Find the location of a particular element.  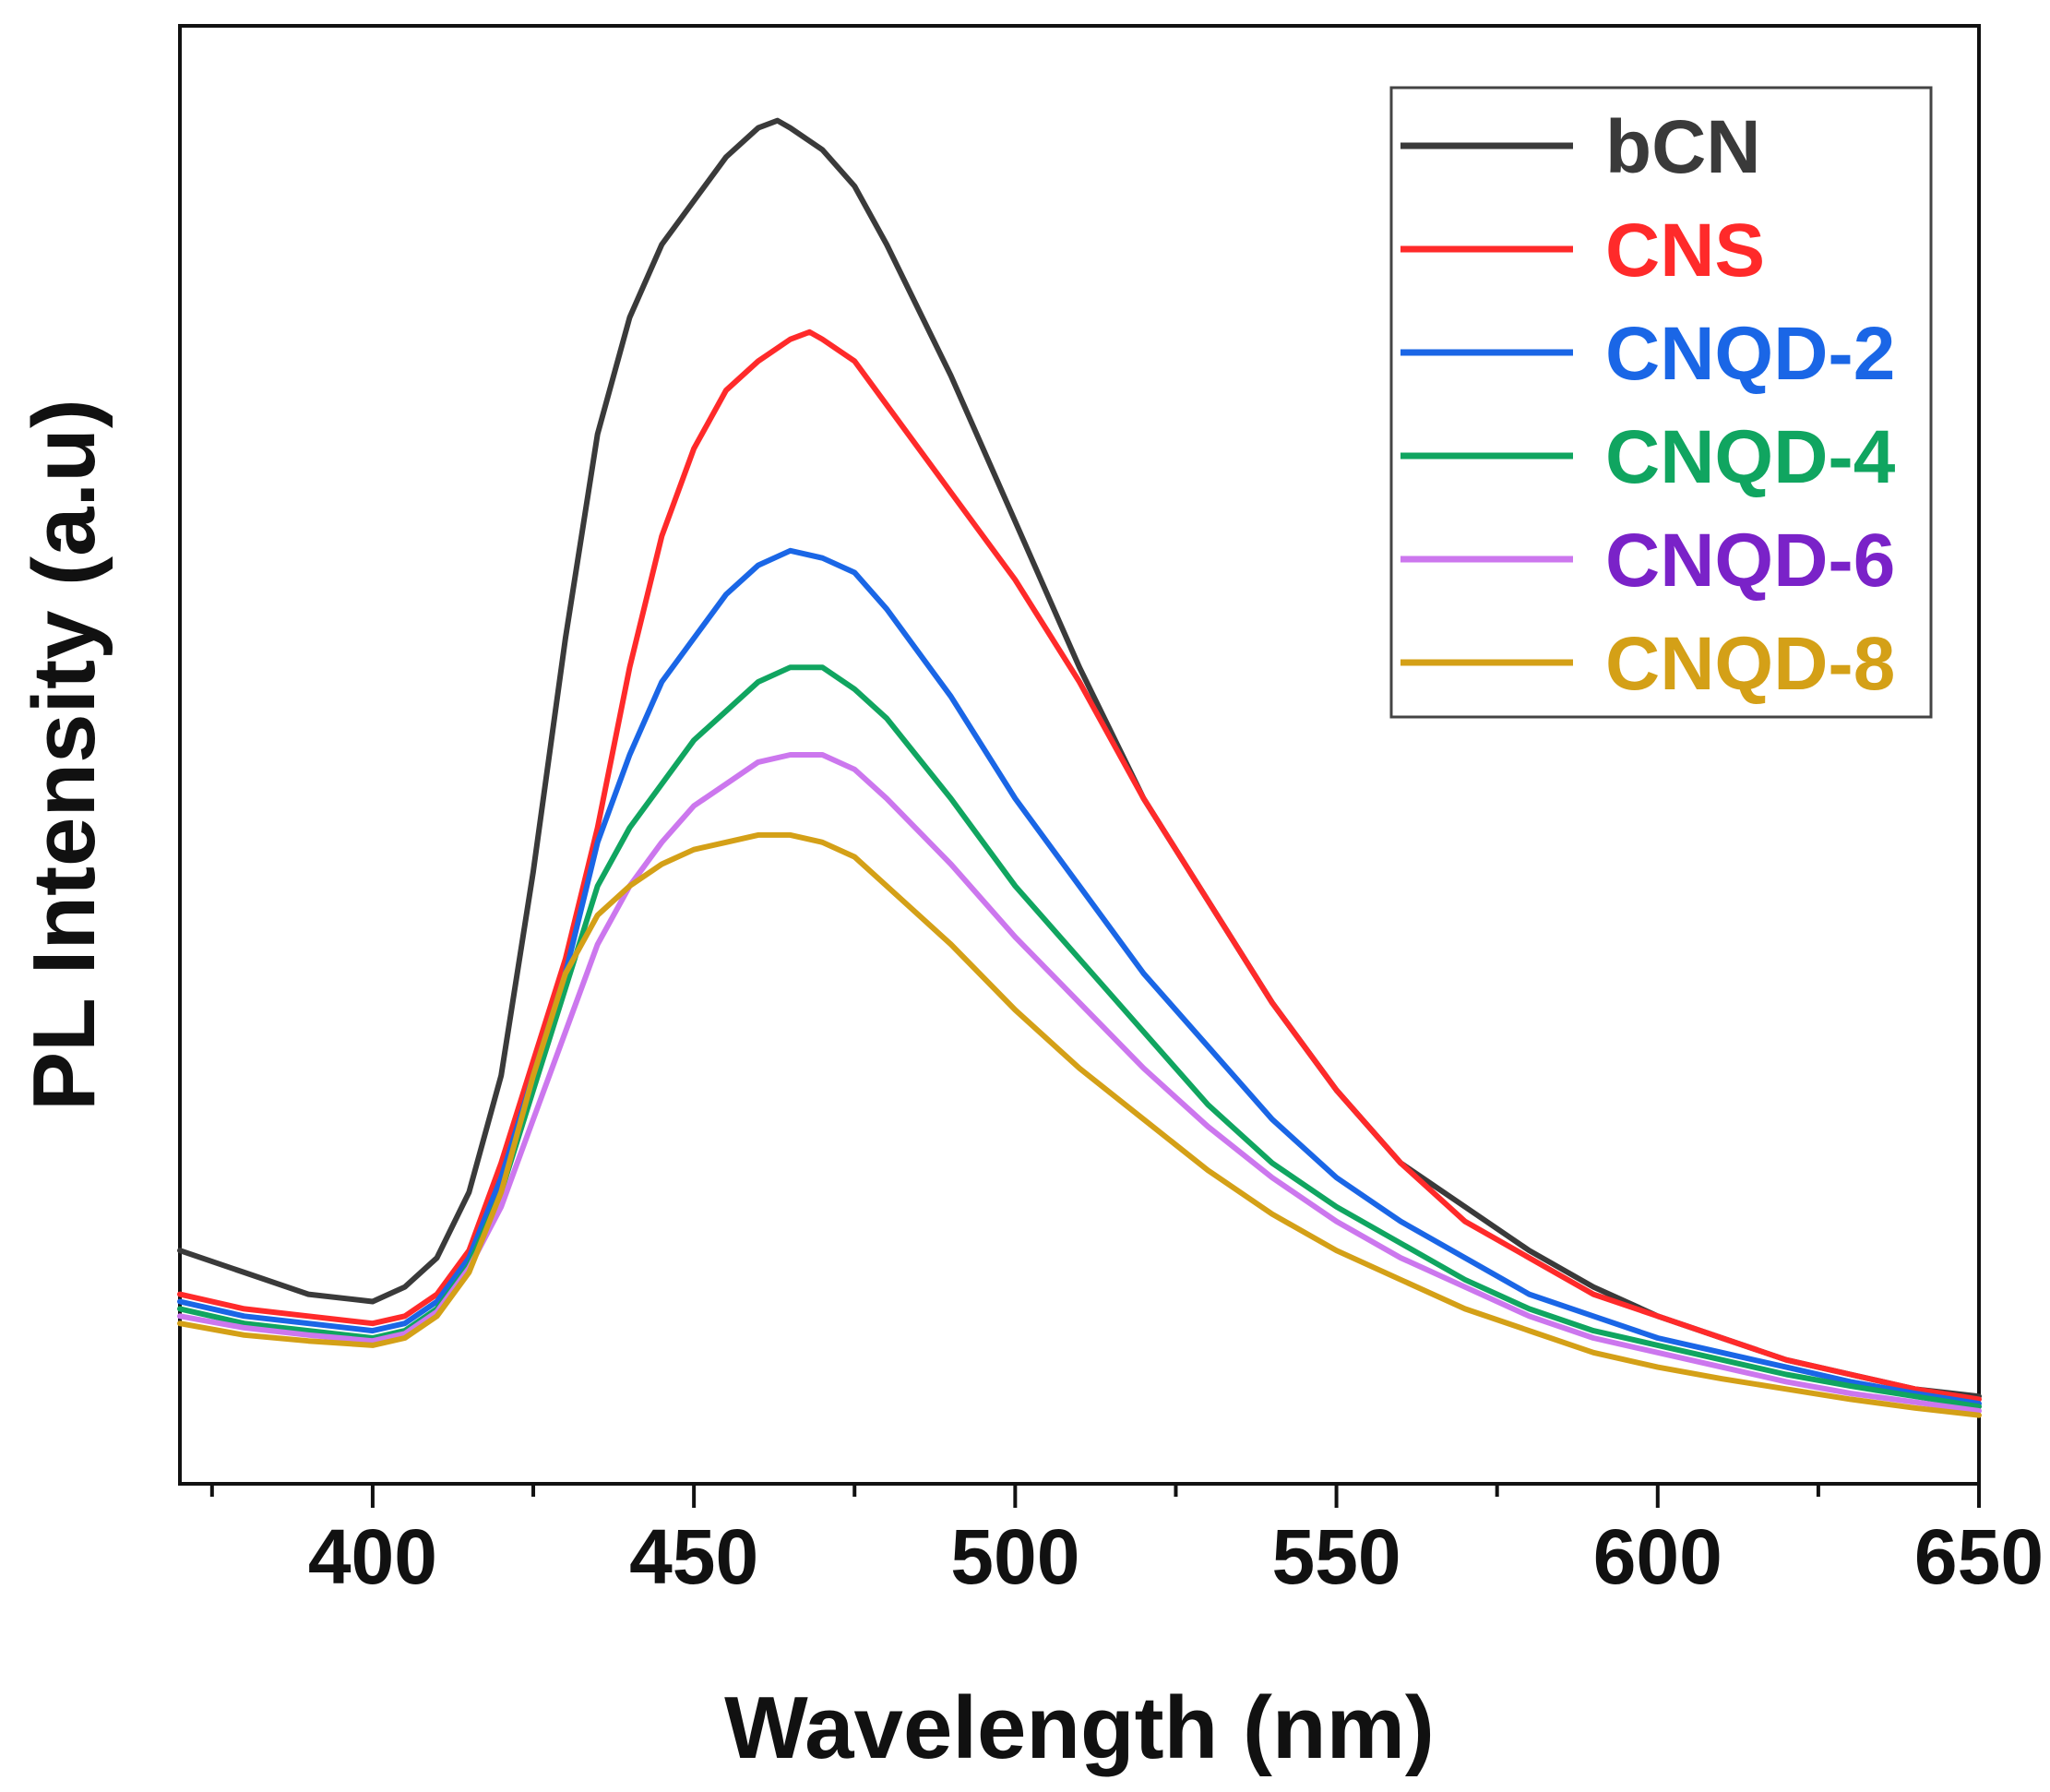

x-tick-label: 500 is located at coordinates (1015, 1557).